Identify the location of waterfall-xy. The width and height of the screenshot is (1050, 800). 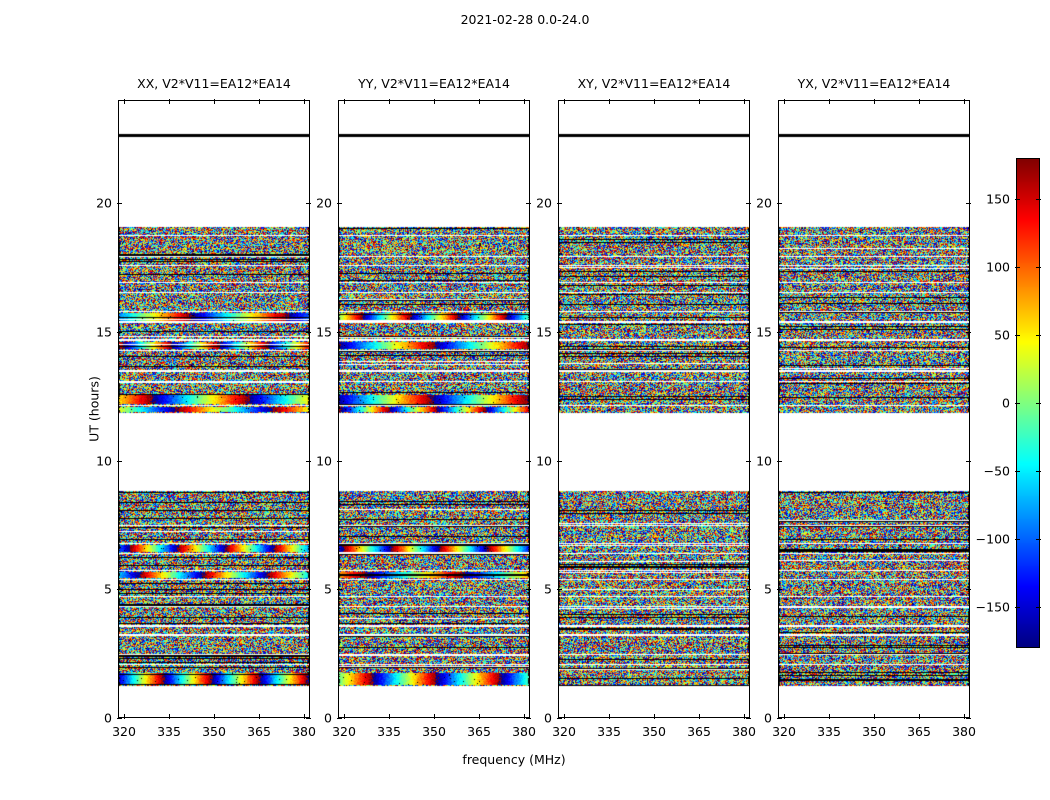
(654, 409).